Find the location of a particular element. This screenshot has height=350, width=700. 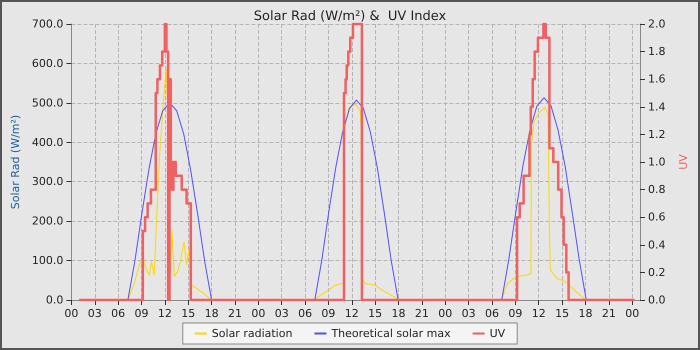

y-tick-label: 500.0 is located at coordinates (48, 103).